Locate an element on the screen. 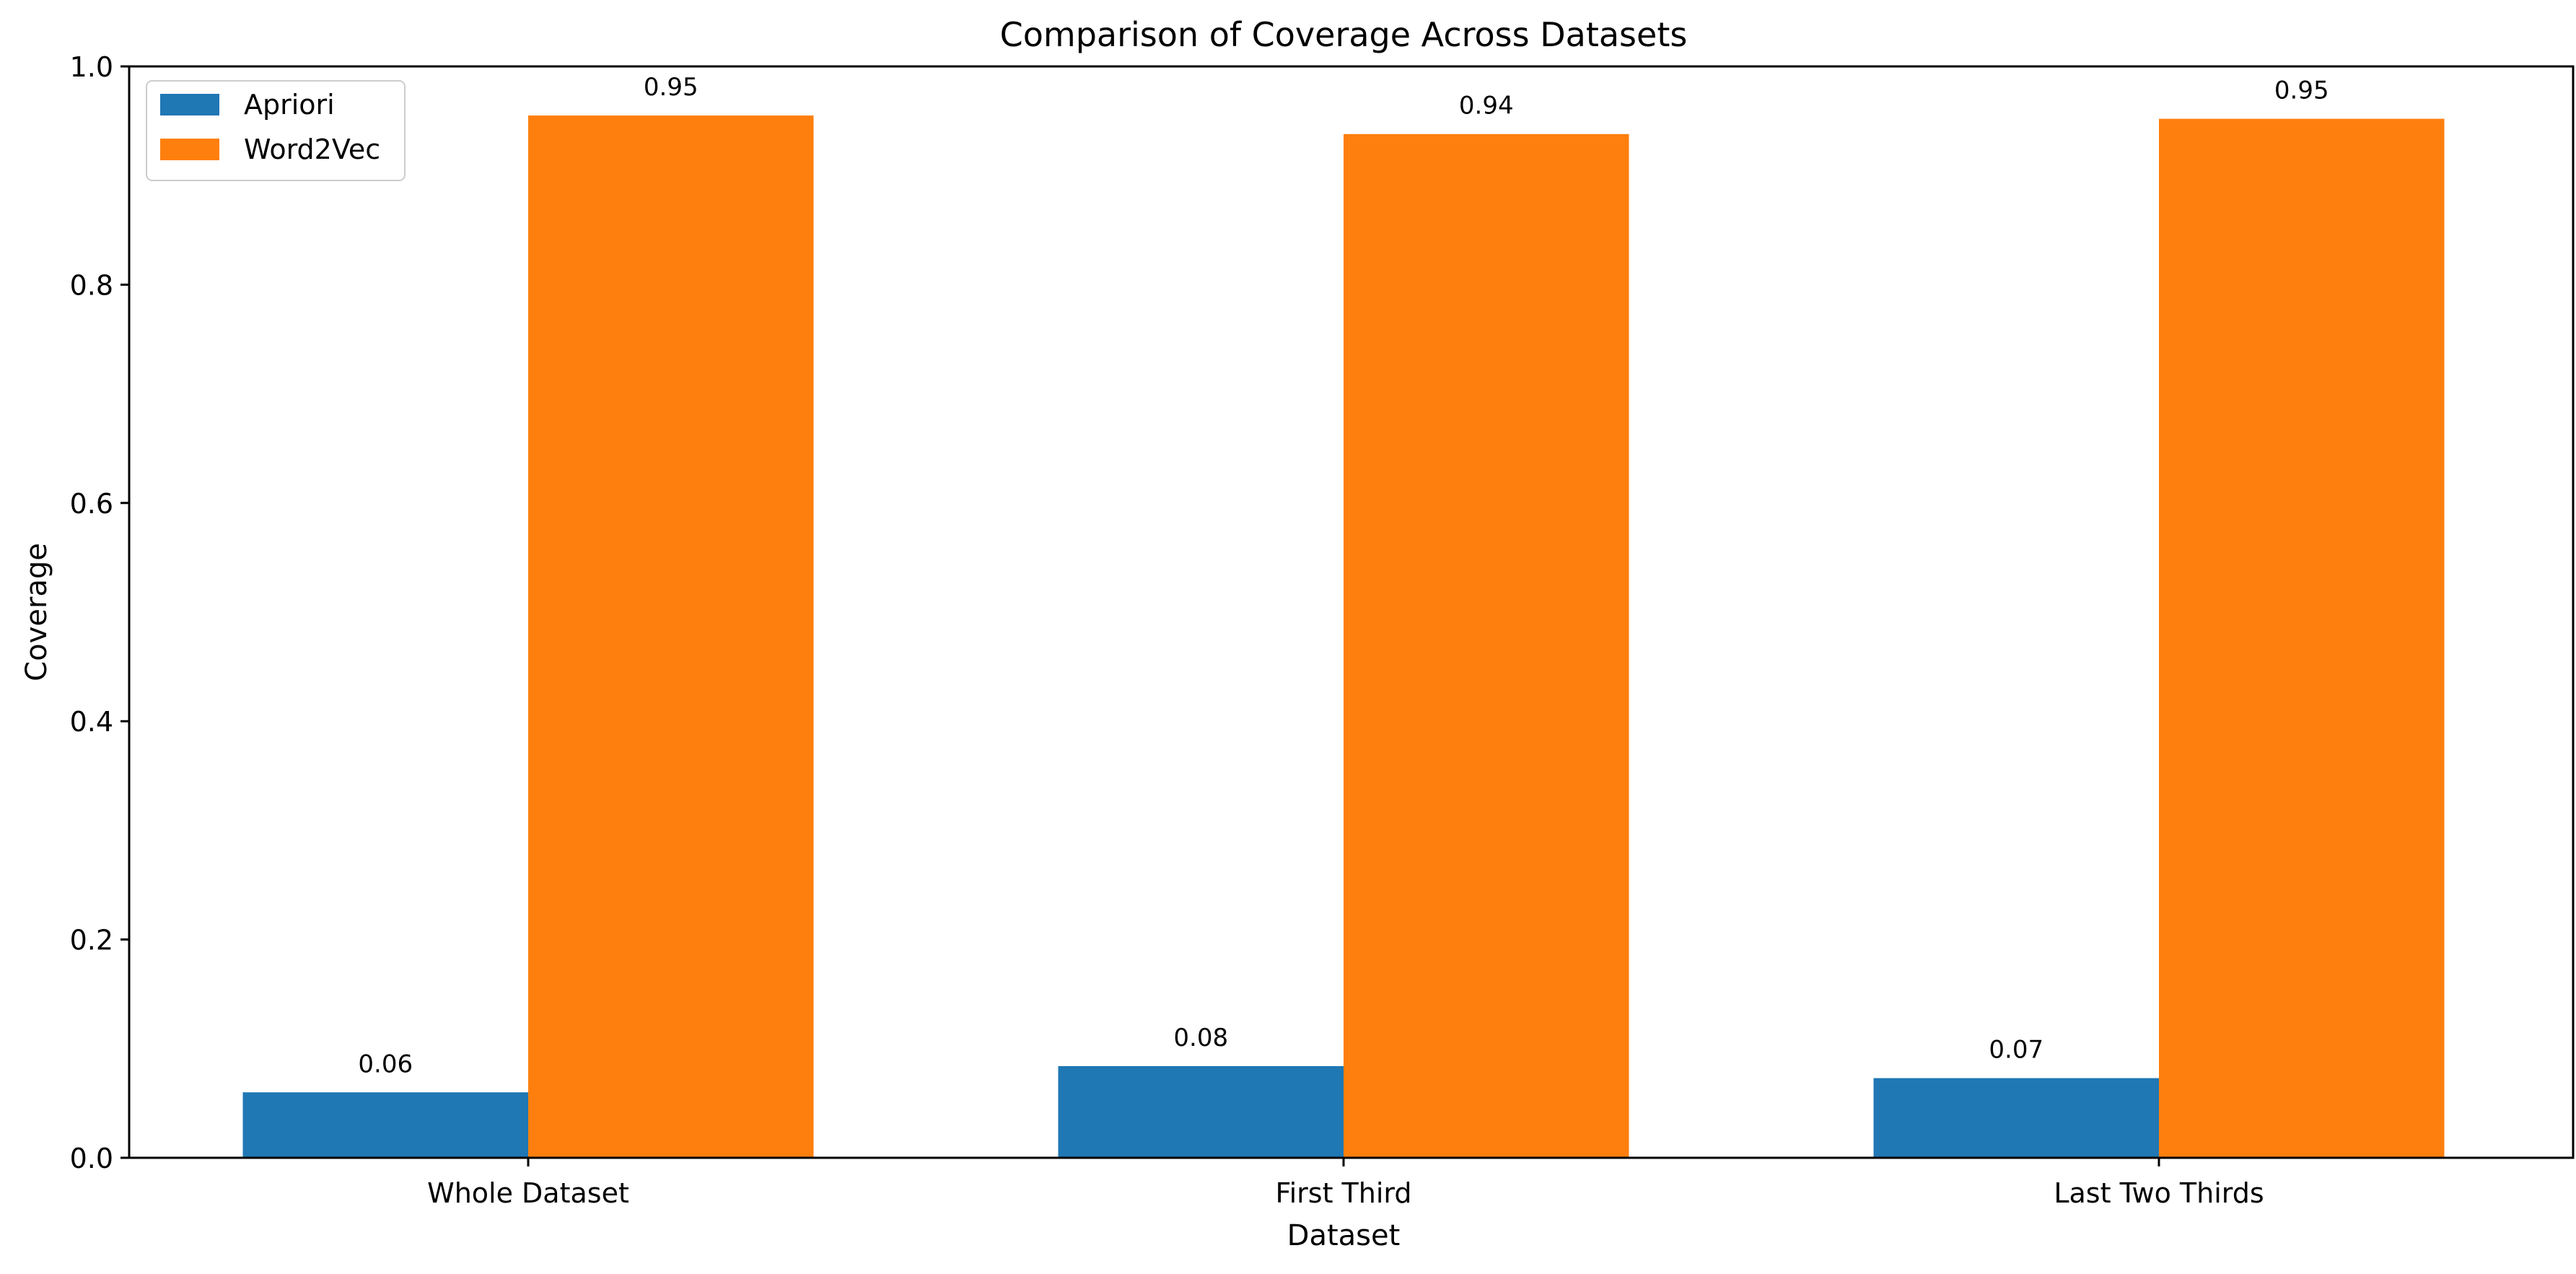 The height and width of the screenshot is (1274, 2576). y-tick-label: 0.6 is located at coordinates (91, 504).